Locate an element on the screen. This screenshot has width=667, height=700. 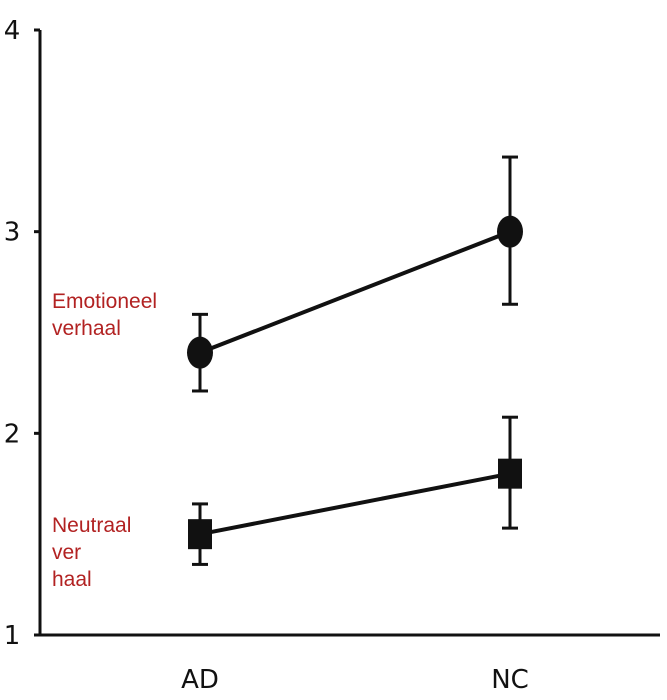
y-tick-label: 4 is located at coordinates (12, 31).